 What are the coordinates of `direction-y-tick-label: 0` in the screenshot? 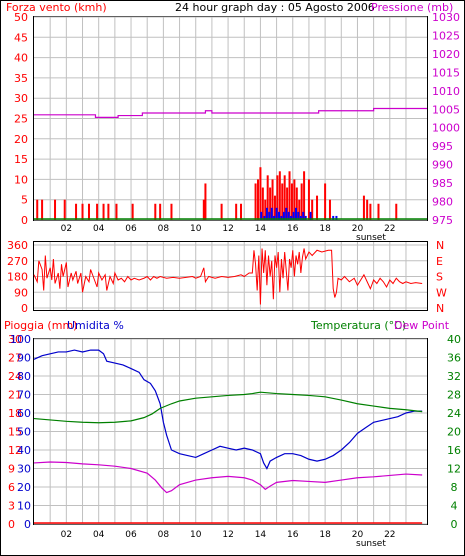 It's located at (24, 308).